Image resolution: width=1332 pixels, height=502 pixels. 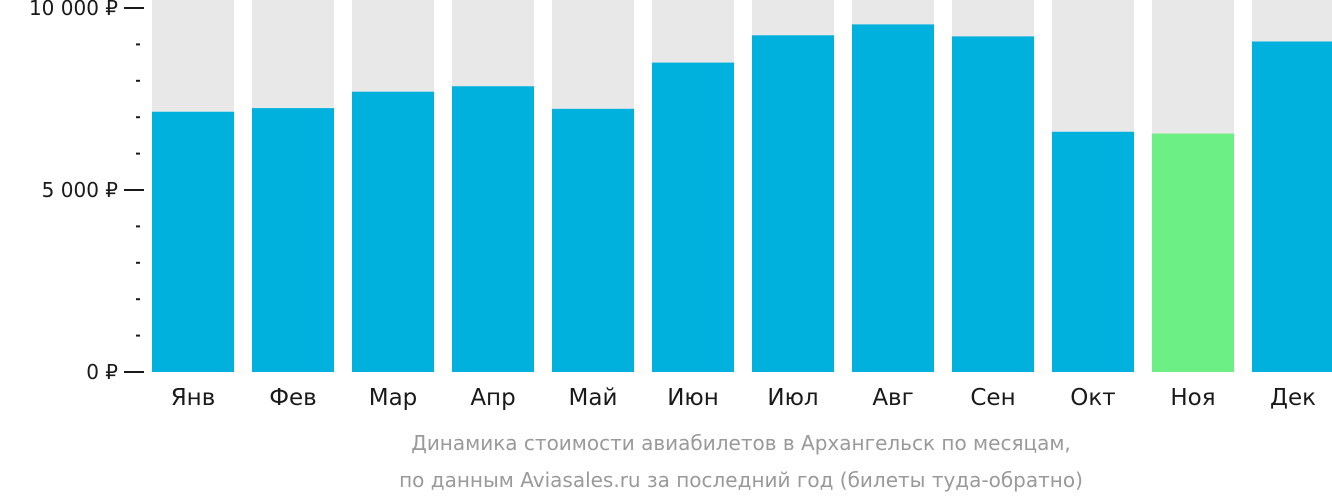 I want to click on x-tick-label-4: Апр, so click(x=492, y=398).